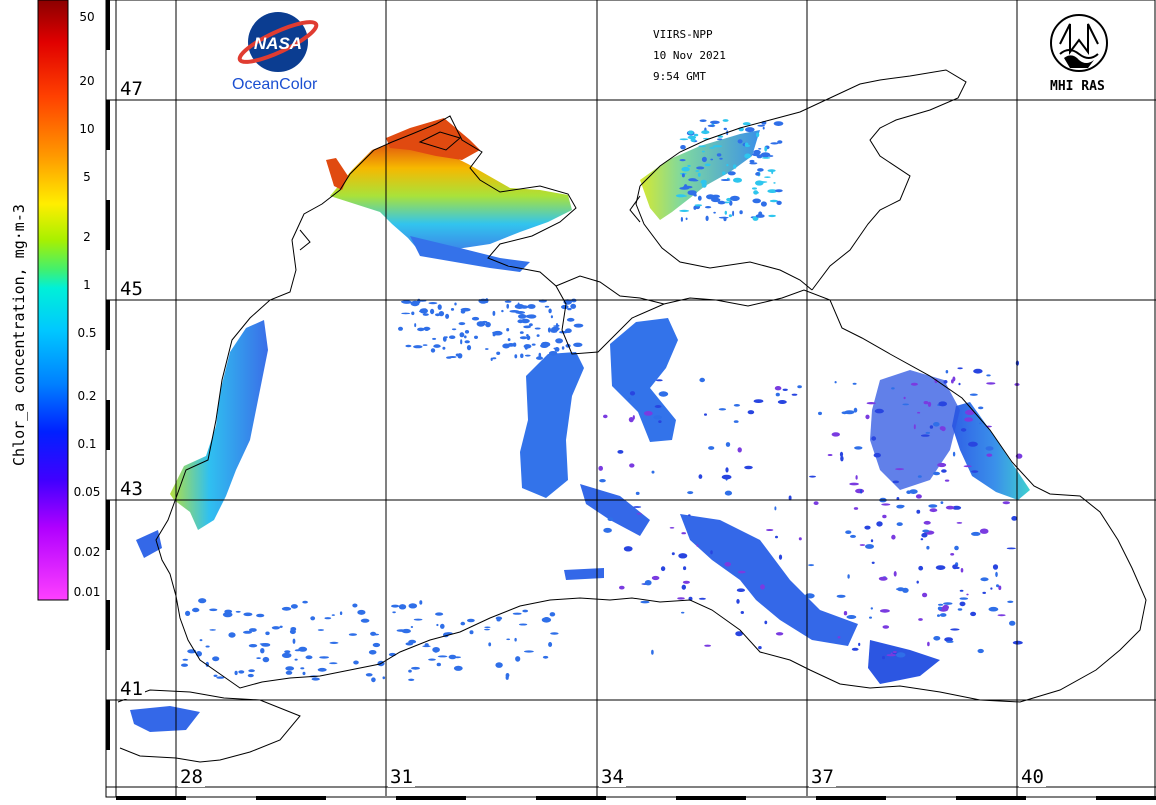 The height and width of the screenshot is (805, 1156). What do you see at coordinates (470, 191) in the screenshot?
I see `northern-lakes` at bounding box center [470, 191].